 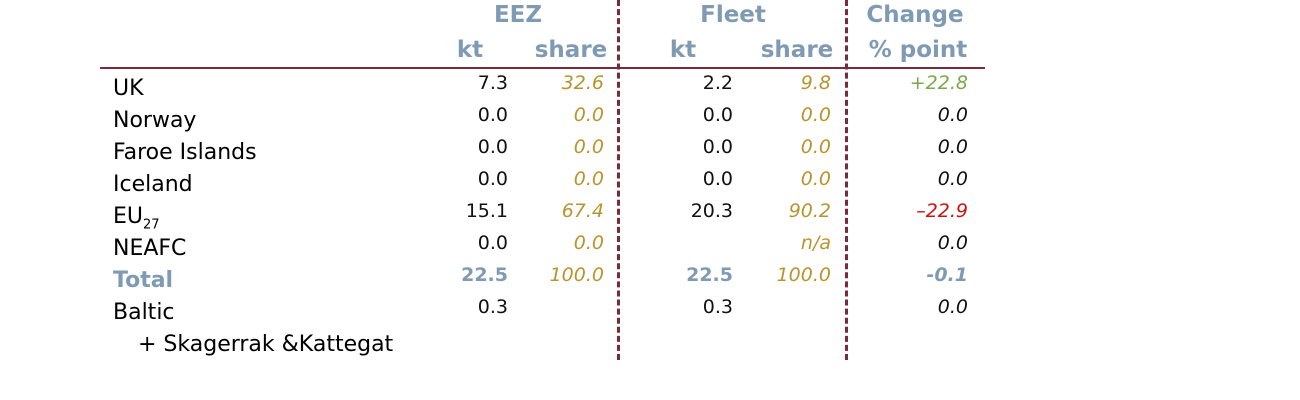 What do you see at coordinates (717, 83) in the screenshot?
I see `cell: 2.2` at bounding box center [717, 83].